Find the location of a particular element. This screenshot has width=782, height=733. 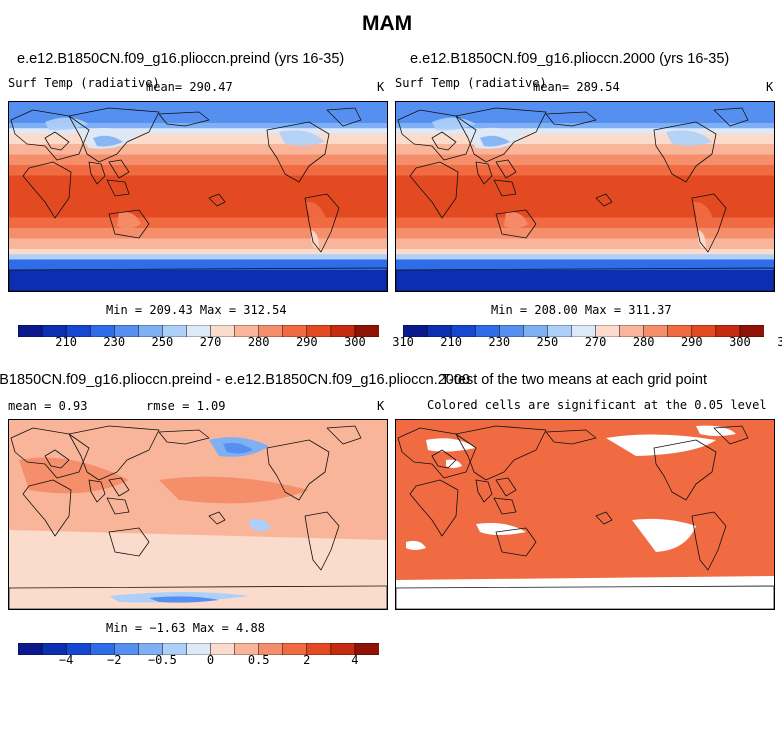

colorbar-tick-label: 0 is located at coordinates (210, 660).